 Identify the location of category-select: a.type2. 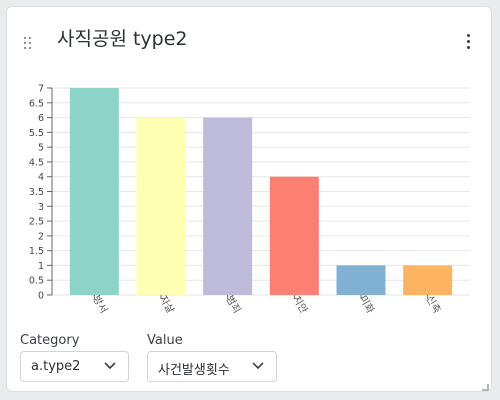
(74, 366).